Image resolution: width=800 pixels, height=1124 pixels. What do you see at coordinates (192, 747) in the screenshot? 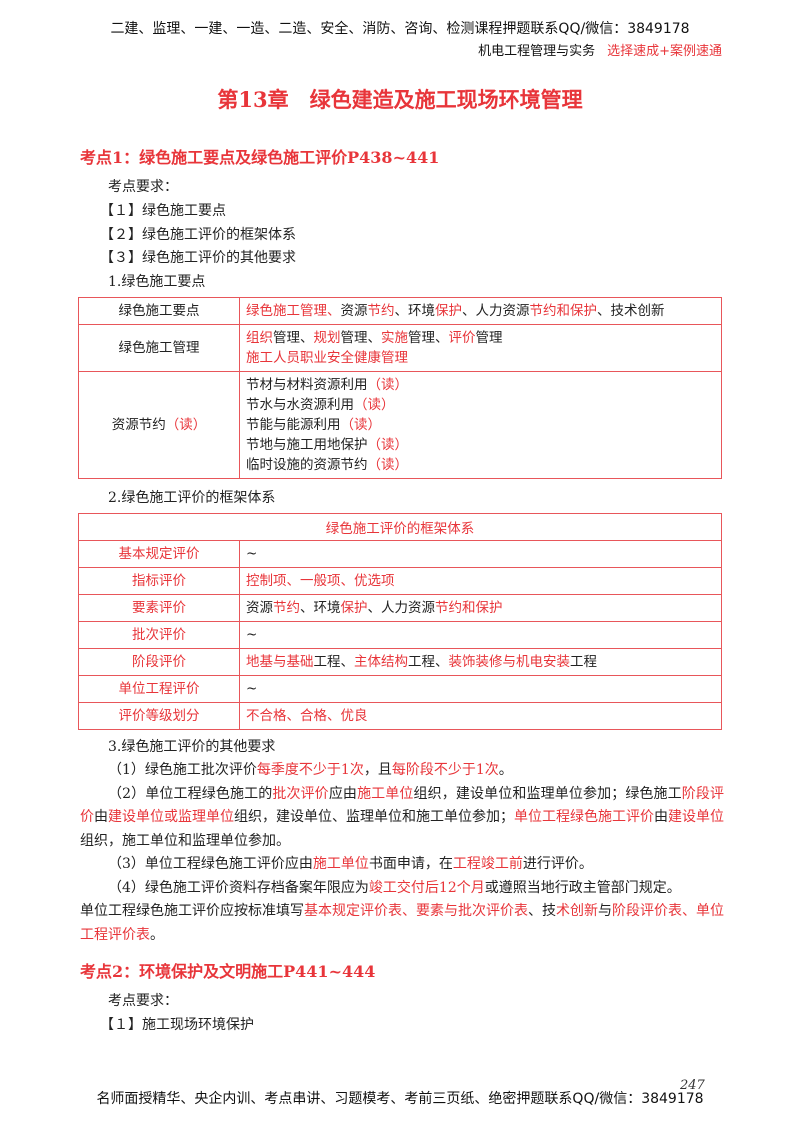
I see `subheading: 3.绿色施工评价的其他要求` at bounding box center [192, 747].